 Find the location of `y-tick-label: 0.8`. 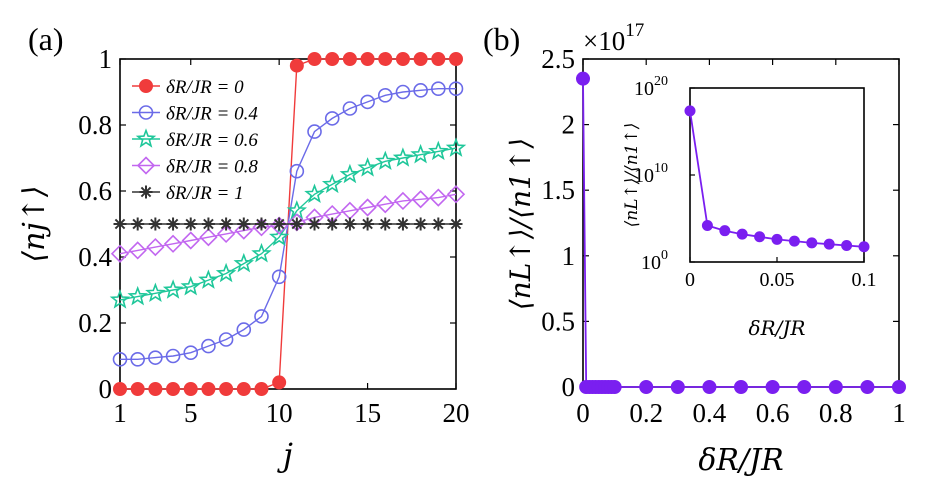

y-tick-label: 0.8 is located at coordinates (95, 125).